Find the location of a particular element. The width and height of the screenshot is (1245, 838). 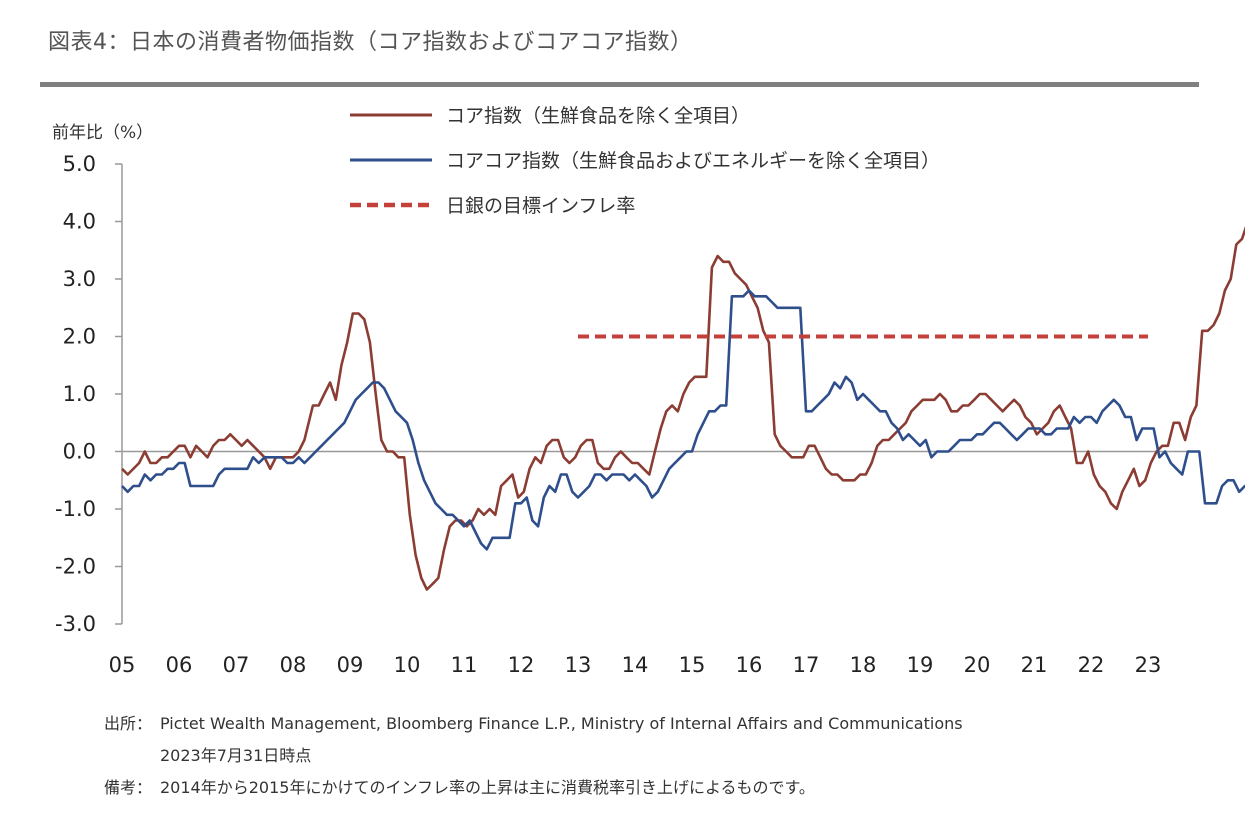

date-spacer is located at coordinates (132, 756).